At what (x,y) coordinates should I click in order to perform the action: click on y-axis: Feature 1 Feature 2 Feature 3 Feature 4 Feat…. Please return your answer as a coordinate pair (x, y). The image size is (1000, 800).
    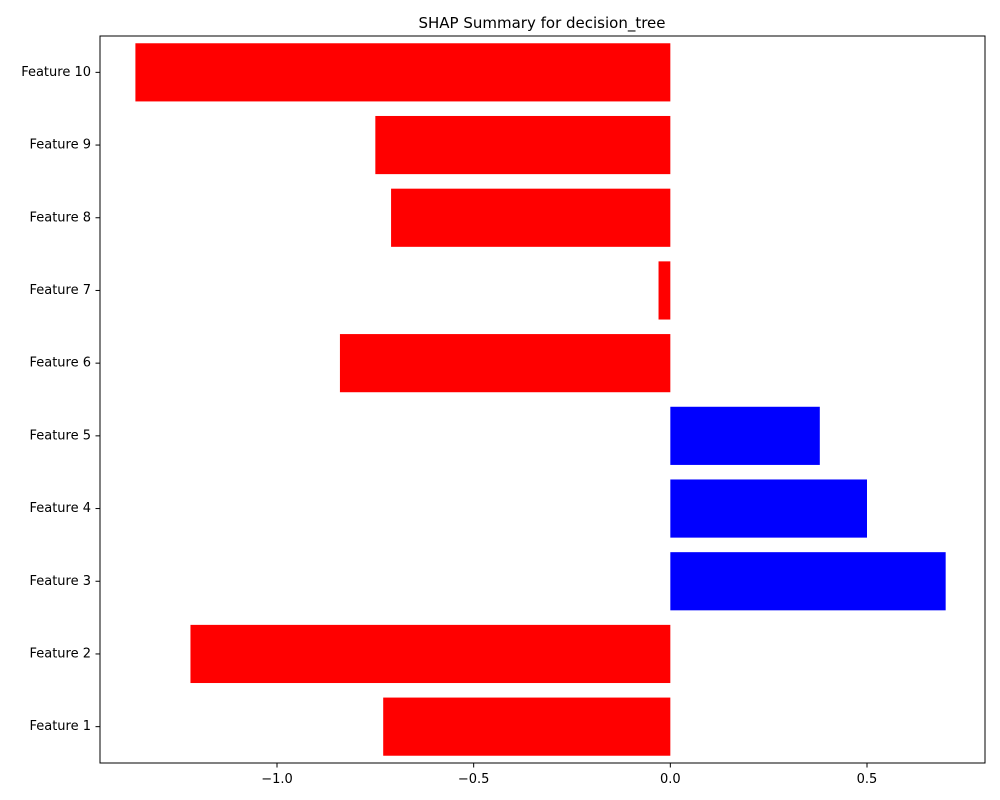
    Looking at the image, I should click on (60, 399).